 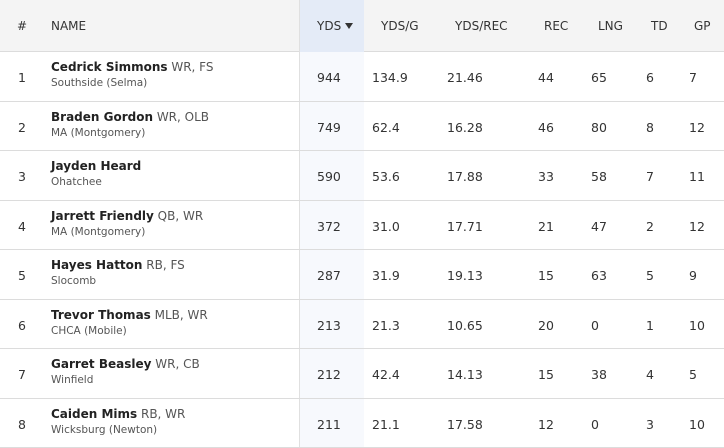 What do you see at coordinates (465, 374) in the screenshot?
I see `stat-cell: 14.13` at bounding box center [465, 374].